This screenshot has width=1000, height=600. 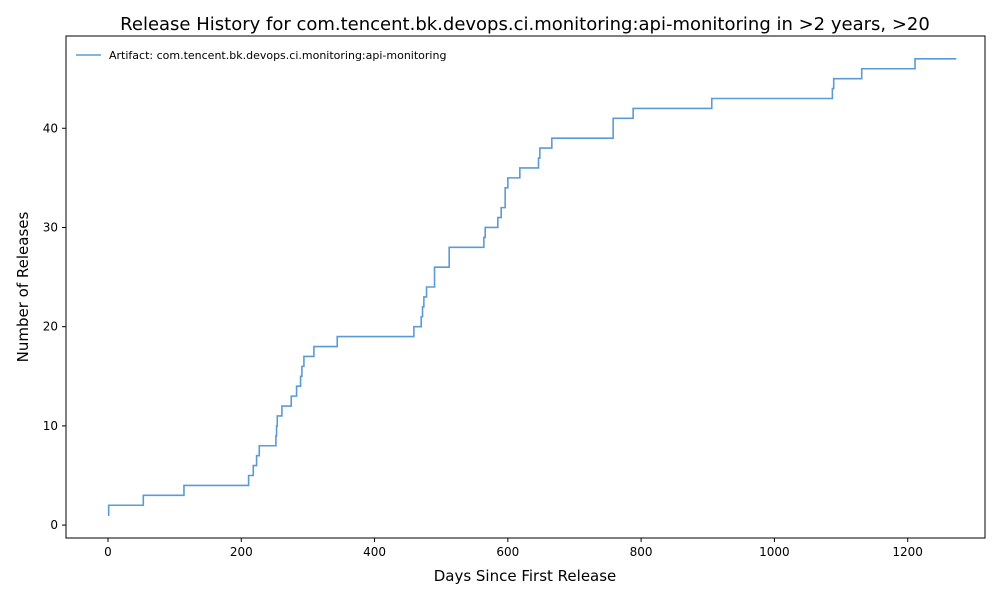 I want to click on y-tick-label: 30, so click(x=50, y=227).